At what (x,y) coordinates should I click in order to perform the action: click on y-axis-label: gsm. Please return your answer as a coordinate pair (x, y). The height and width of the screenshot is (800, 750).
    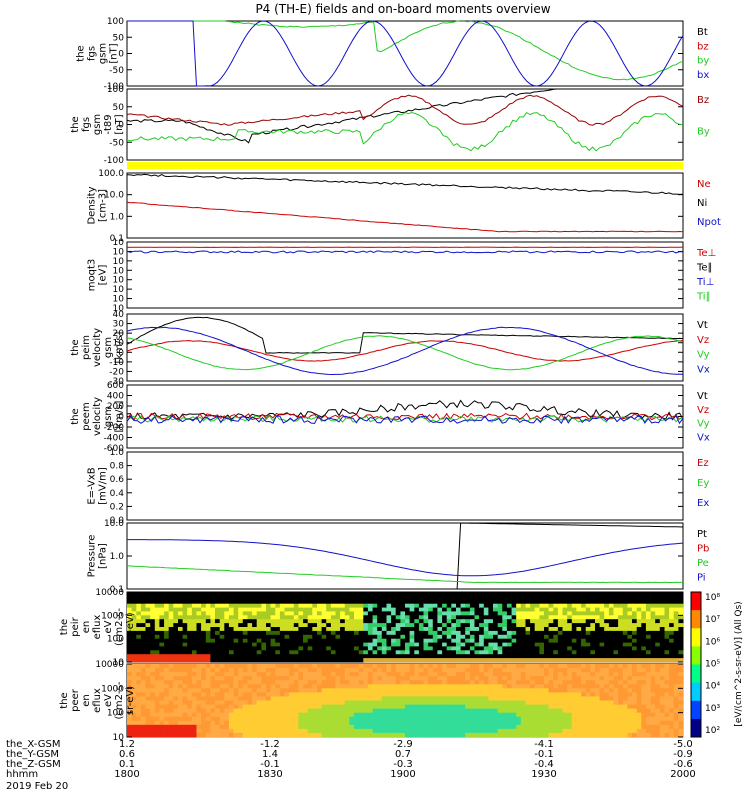
    Looking at the image, I should click on (103, 53).